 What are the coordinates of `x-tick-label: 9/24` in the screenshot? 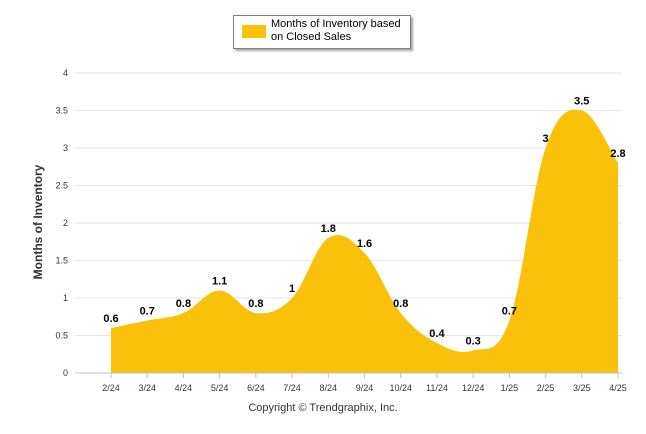 It's located at (365, 388).